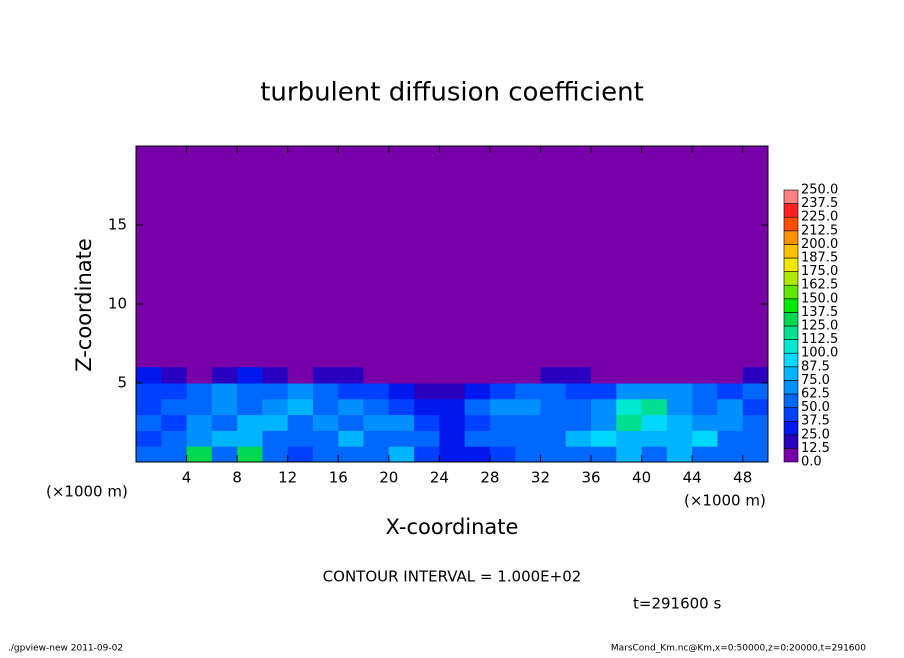  Describe the element at coordinates (117, 225) in the screenshot. I see `y-tick-label: 15` at that location.